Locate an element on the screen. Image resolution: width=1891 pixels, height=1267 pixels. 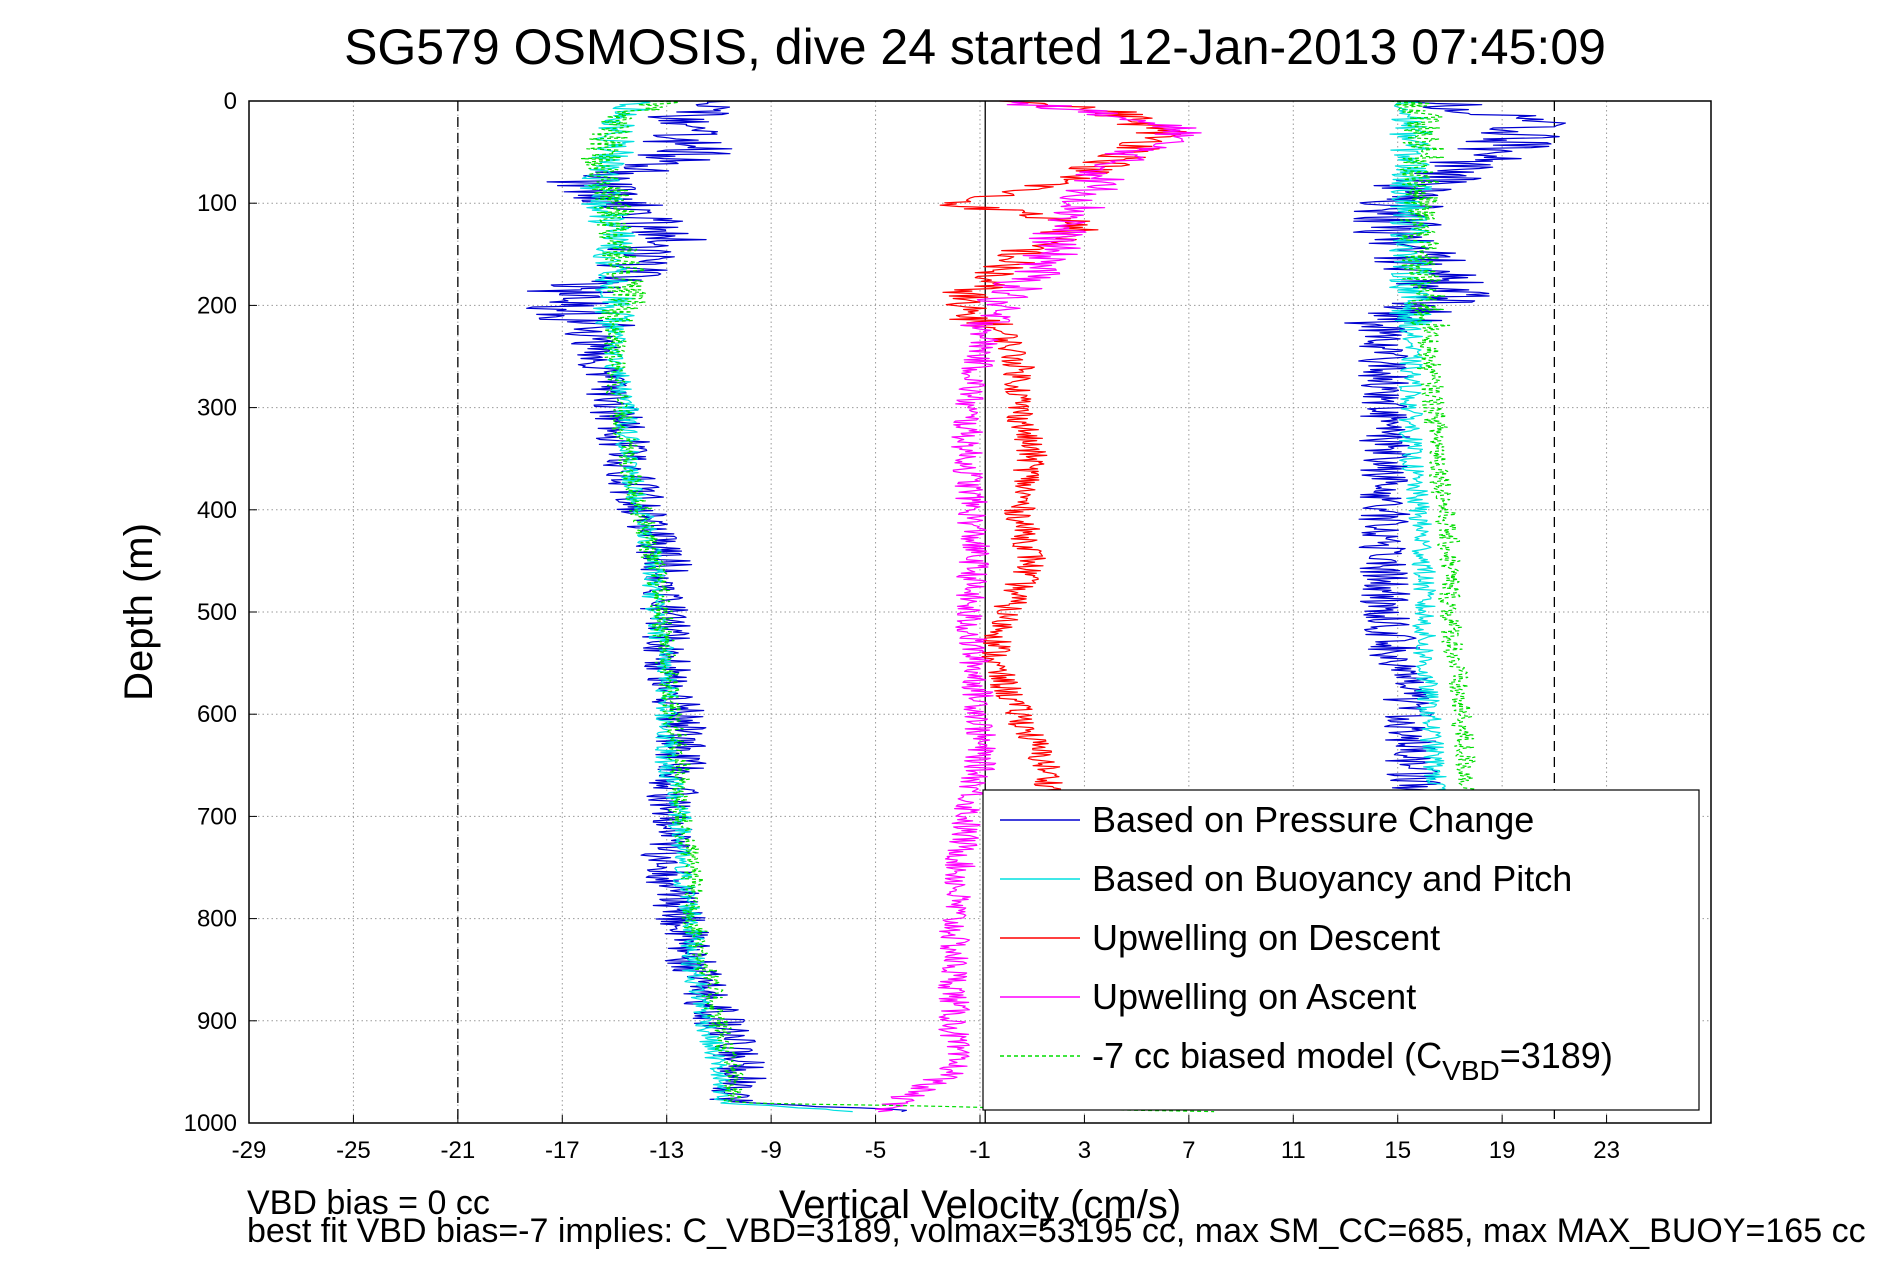
y-tick-label: 500 is located at coordinates (217, 612).